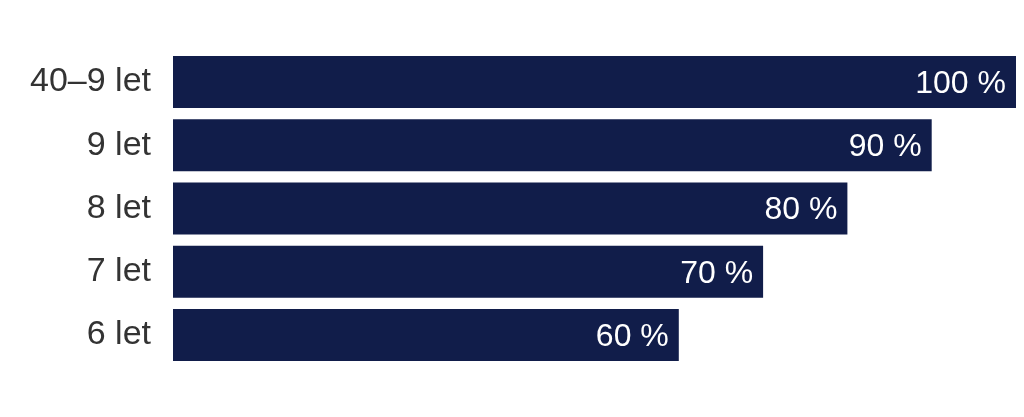 This screenshot has height=417, width=1024. Describe the element at coordinates (885, 145) in the screenshot. I see `data-label: 90 %` at that location.